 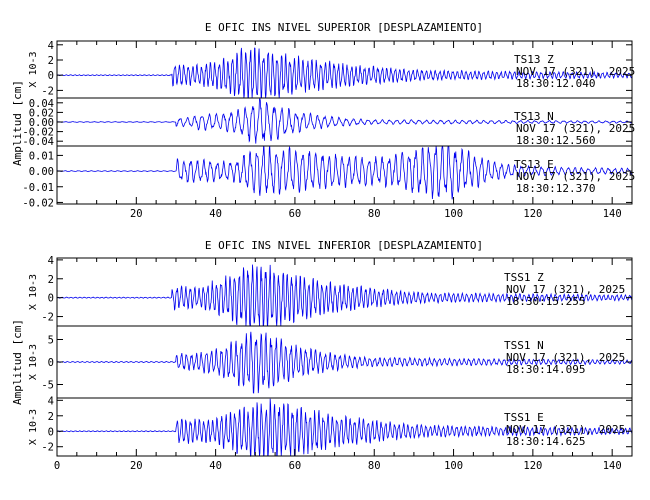 What do you see at coordinates (136, 466) in the screenshot?
I see `x-tick-label-1-1: 20` at bounding box center [136, 466].